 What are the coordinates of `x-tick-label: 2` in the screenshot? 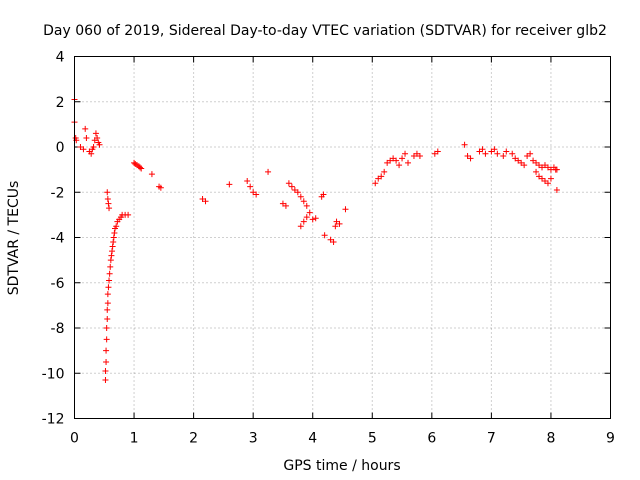 It's located at (193, 439).